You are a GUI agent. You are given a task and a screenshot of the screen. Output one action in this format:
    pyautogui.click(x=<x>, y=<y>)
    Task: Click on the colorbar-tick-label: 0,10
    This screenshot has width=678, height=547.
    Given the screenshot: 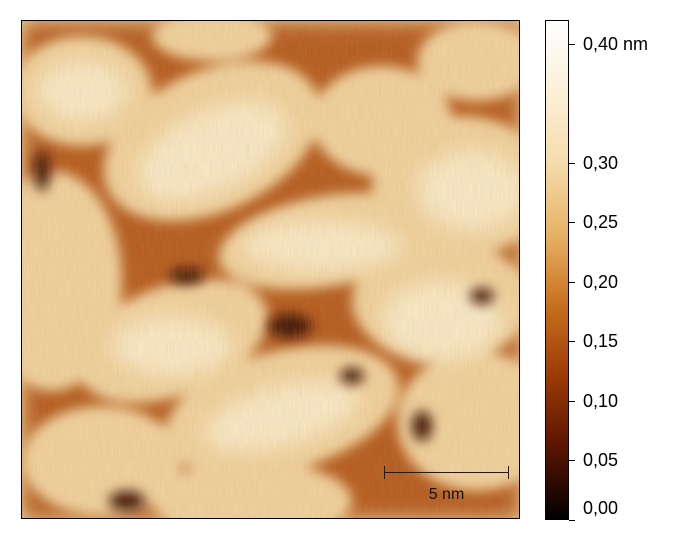 What is the action you would take?
    pyautogui.click(x=601, y=401)
    